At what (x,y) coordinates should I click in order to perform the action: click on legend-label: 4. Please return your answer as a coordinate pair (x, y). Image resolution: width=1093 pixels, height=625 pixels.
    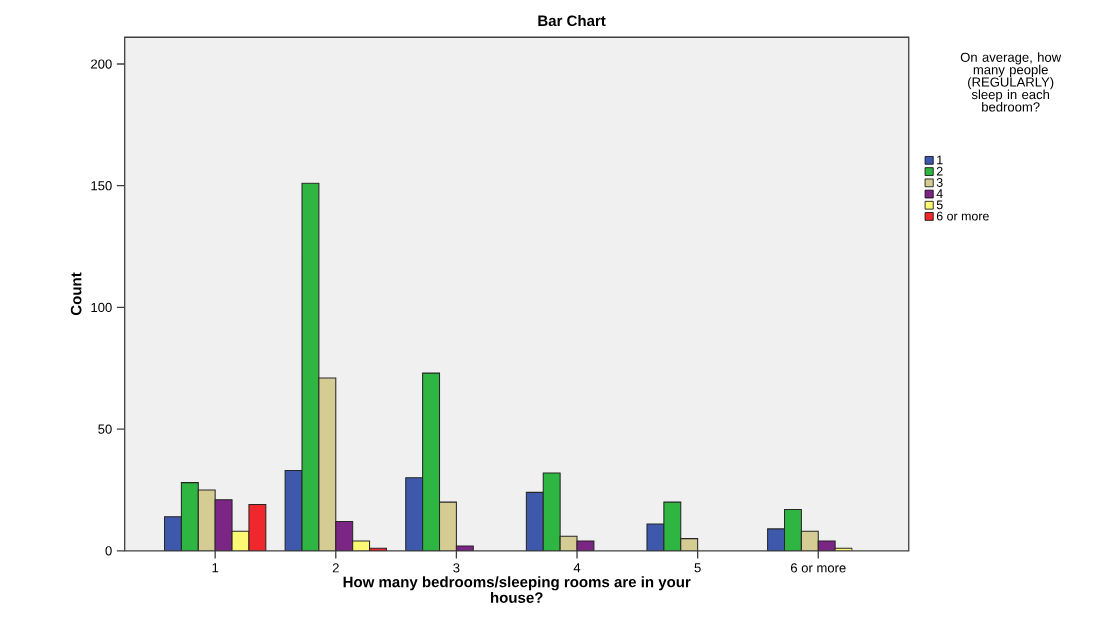
    Looking at the image, I should click on (939, 193).